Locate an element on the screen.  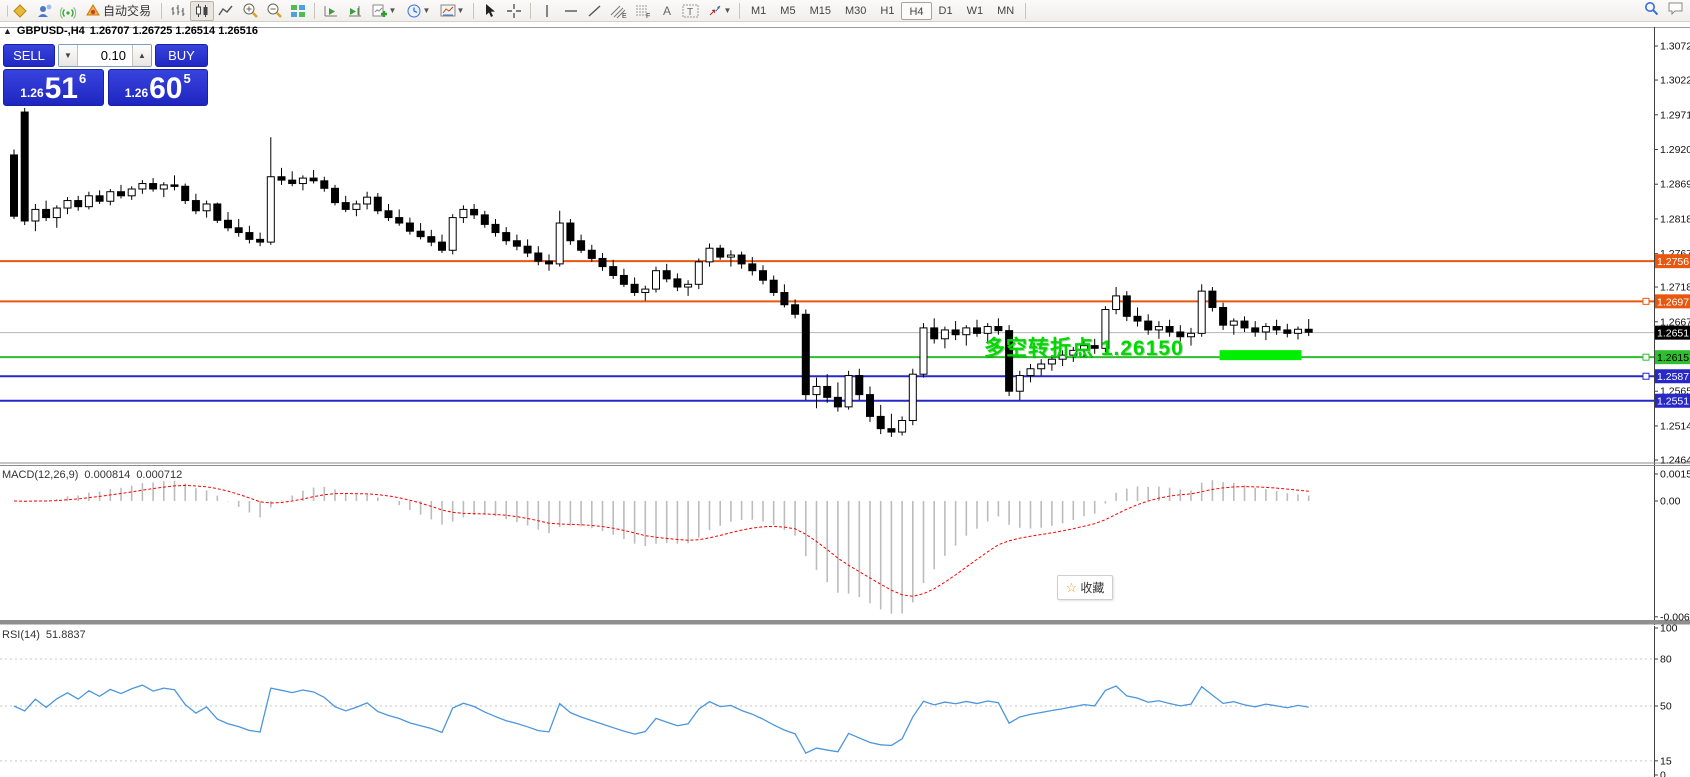
price-label-text: 1.2651 is located at coordinates (1673, 334).